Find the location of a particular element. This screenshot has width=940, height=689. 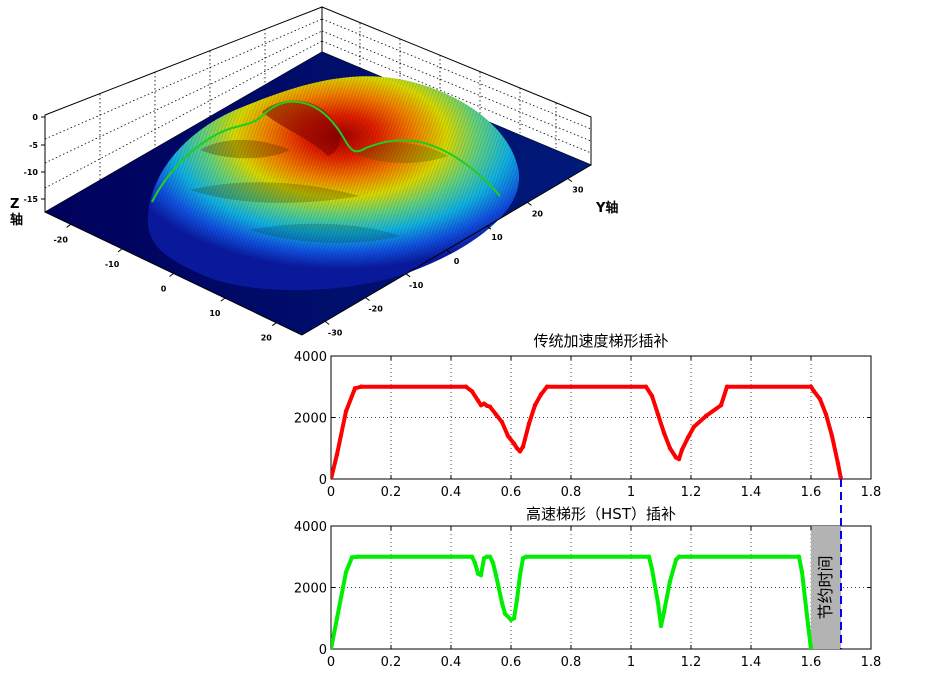

x-ticks: 0 0.2 0.4 0.6 0.8 1 1.2 1.4 1.6 1.8 is located at coordinates (604, 428).